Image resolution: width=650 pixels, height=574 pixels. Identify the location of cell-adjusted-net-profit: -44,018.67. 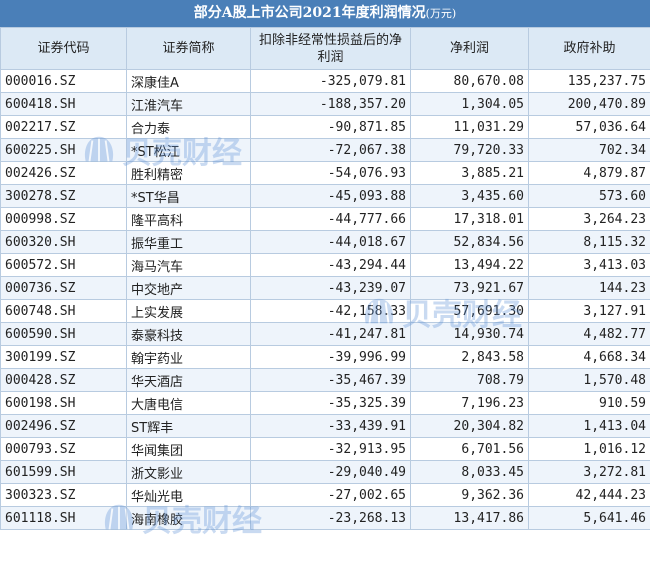
(330, 242).